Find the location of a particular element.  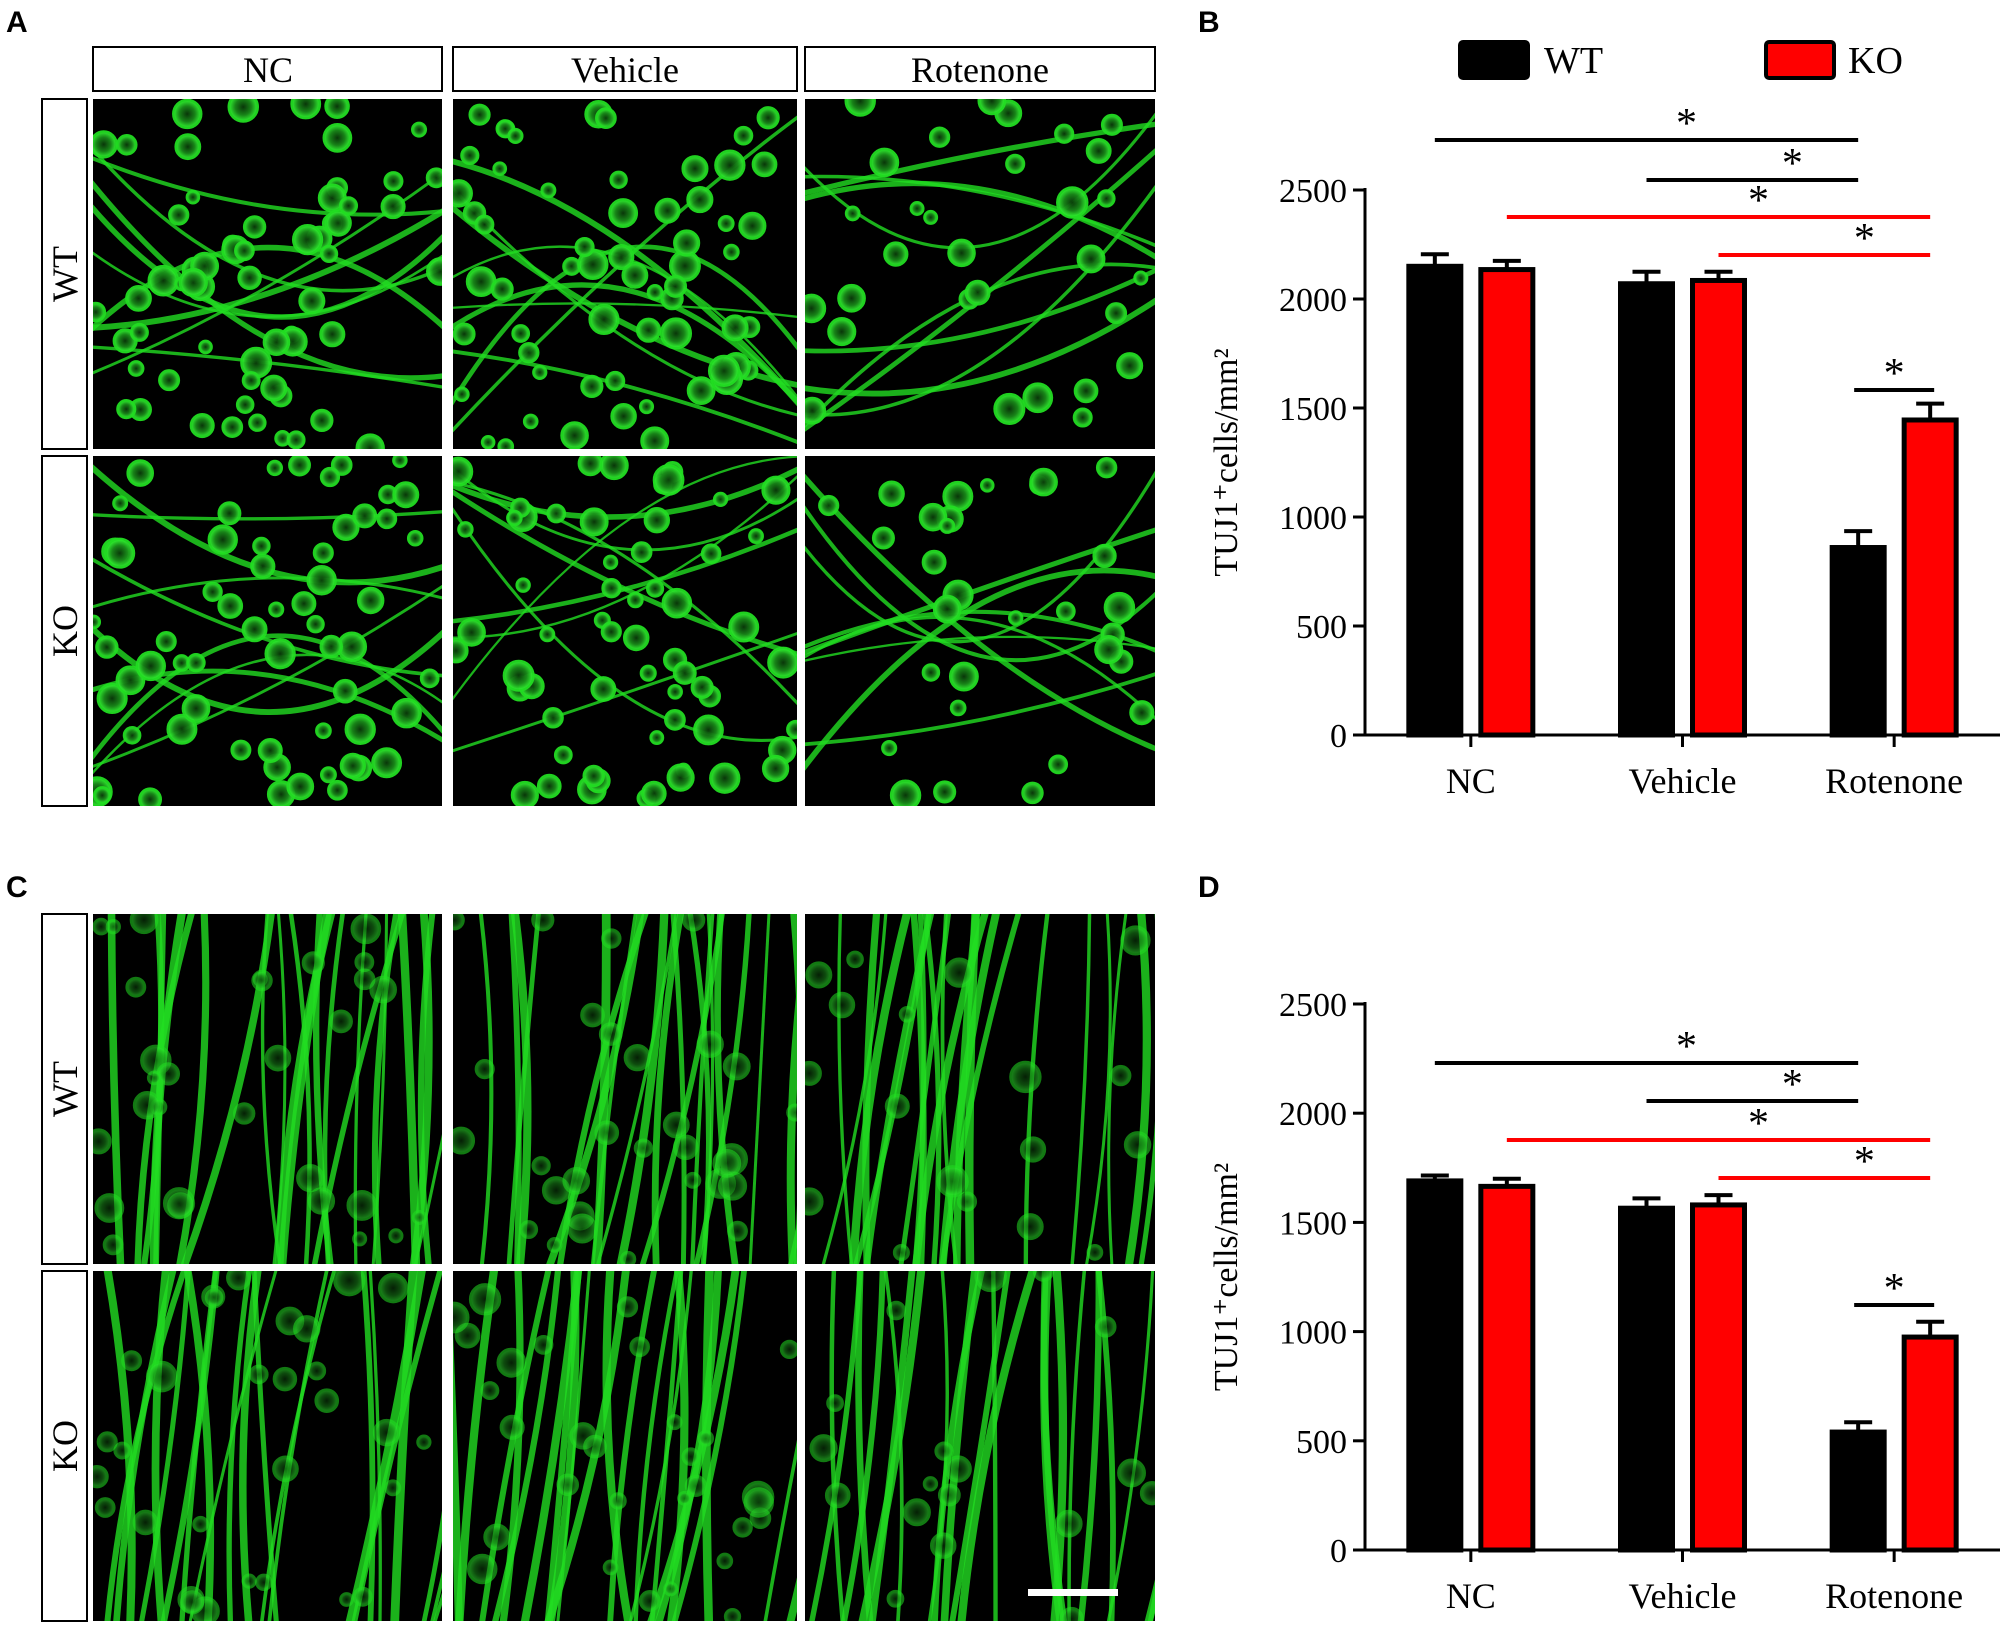

panel-letter-a: A is located at coordinates (17, 22).